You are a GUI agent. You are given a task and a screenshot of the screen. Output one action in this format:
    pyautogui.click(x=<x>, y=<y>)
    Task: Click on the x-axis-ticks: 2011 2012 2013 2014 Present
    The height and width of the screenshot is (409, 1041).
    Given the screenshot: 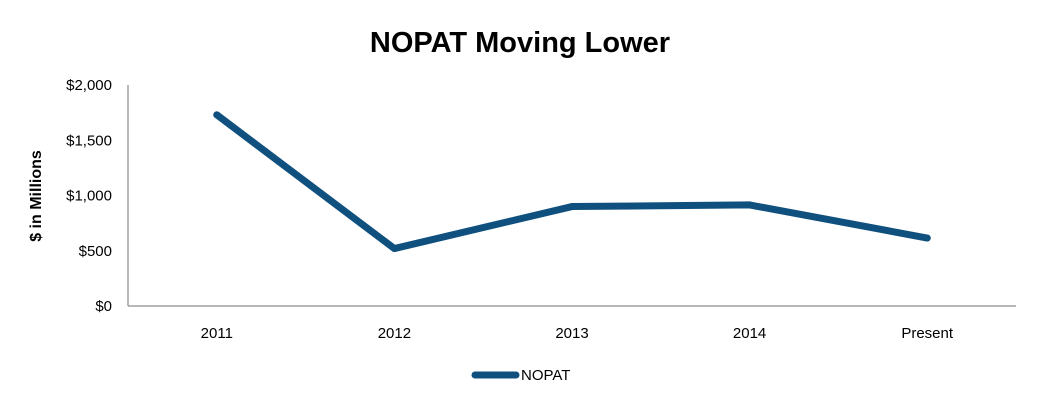 What is the action you would take?
    pyautogui.click(x=577, y=333)
    